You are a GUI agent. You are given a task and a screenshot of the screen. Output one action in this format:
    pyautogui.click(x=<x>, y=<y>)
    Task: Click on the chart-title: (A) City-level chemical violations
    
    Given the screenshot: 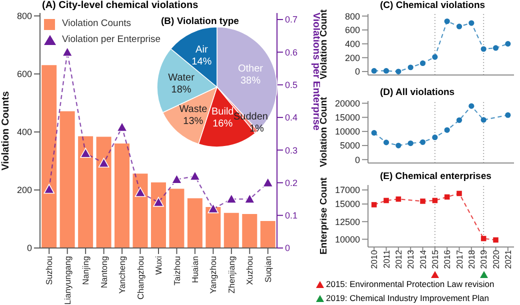 What is the action you would take?
    pyautogui.click(x=120, y=5)
    